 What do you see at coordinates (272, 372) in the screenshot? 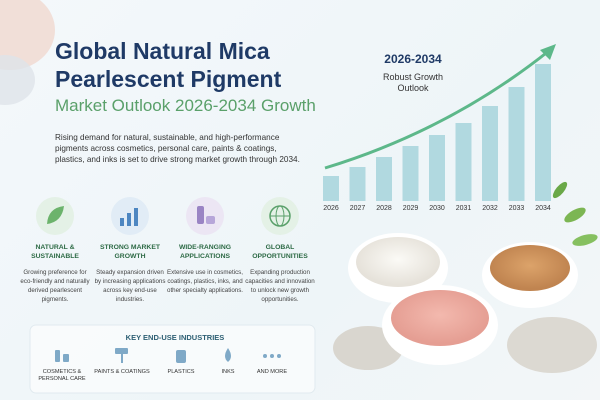
I see `industry-label: AND MORE` at bounding box center [272, 372].